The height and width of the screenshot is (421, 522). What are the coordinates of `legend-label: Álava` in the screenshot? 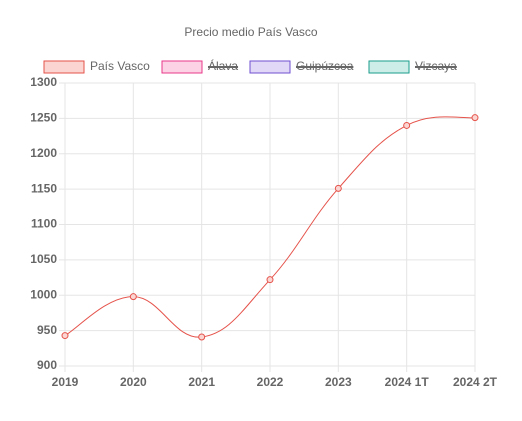 It's located at (223, 65).